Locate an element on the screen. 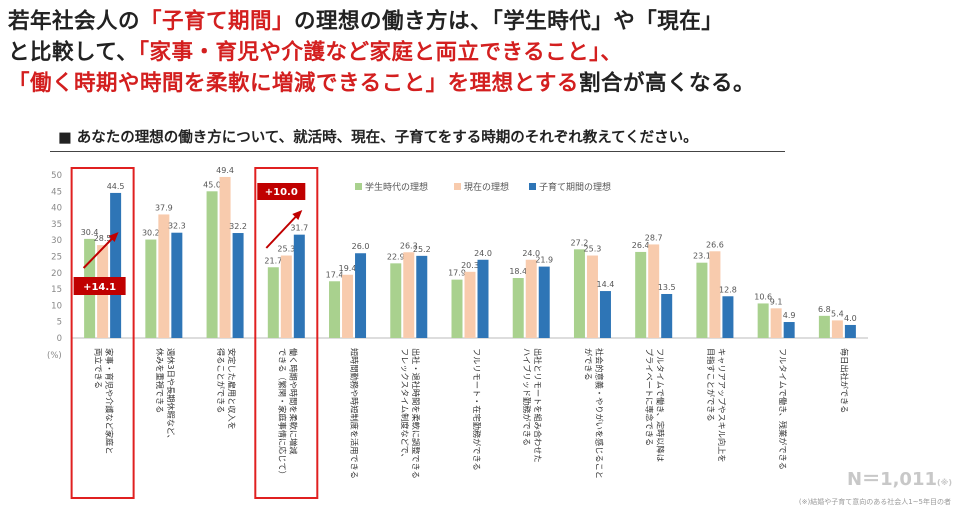 Image resolution: width=963 pixels, height=513 pixels. y-axis-unit: (%) is located at coordinates (54, 356).